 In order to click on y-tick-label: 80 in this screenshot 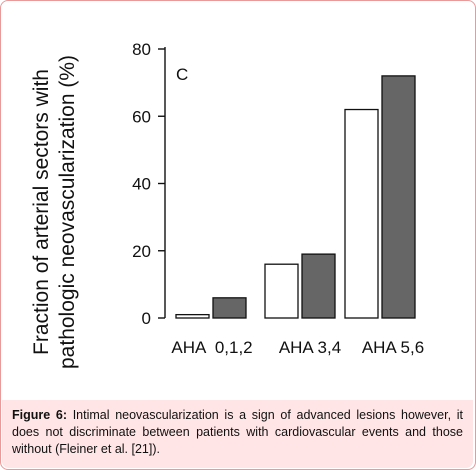, I will do `click(141, 49)`.